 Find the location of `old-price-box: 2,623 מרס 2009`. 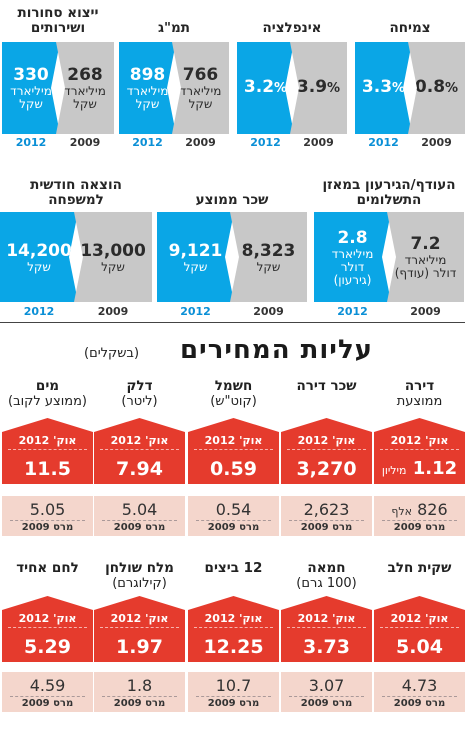

old-price-box: 2,623 מרס 2009 is located at coordinates (326, 516).